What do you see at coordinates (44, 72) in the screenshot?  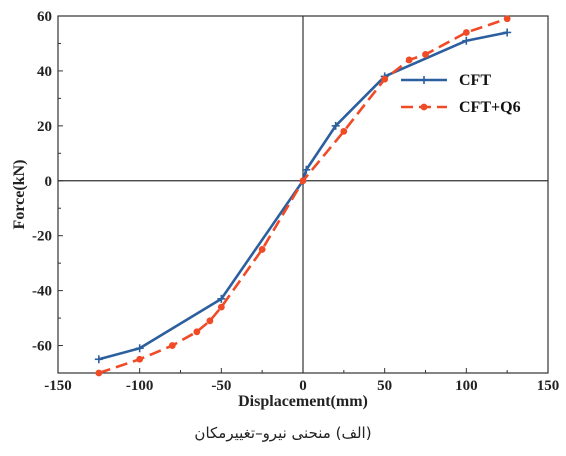 I see `y-tick-label: 40` at bounding box center [44, 72].